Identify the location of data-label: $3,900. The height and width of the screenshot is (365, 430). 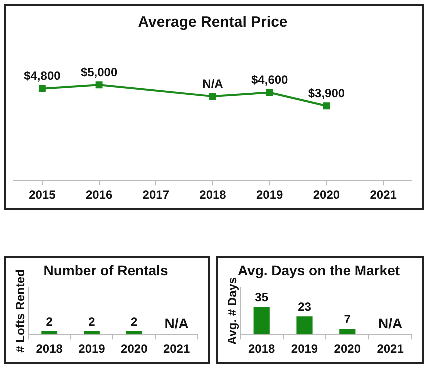
(327, 93).